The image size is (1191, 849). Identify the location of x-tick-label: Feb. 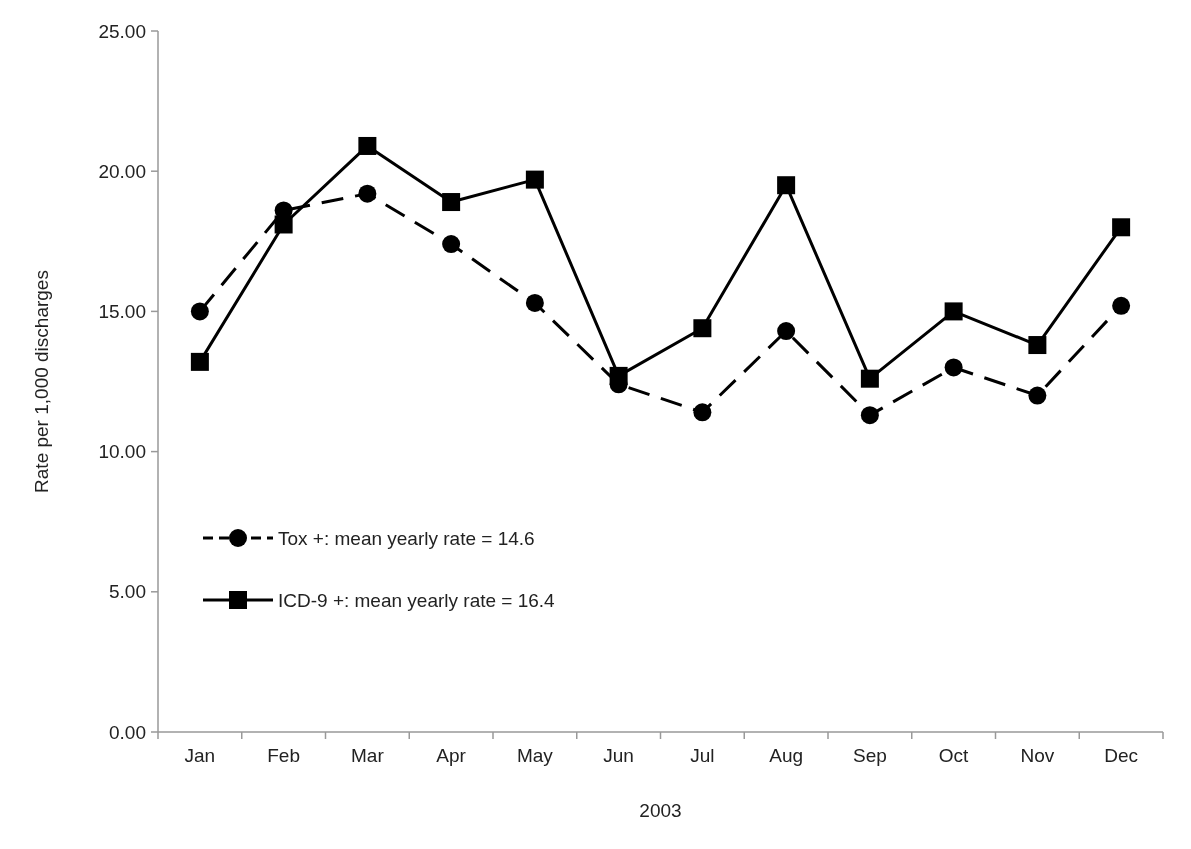
(283, 755).